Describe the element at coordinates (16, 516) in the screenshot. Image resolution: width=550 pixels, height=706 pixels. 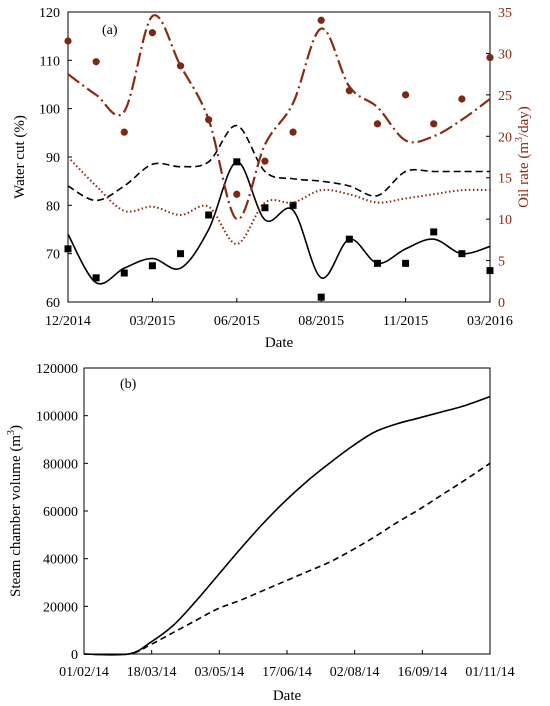
I see `panel-b-y-label-main: Steam chamber volume (m` at that location.